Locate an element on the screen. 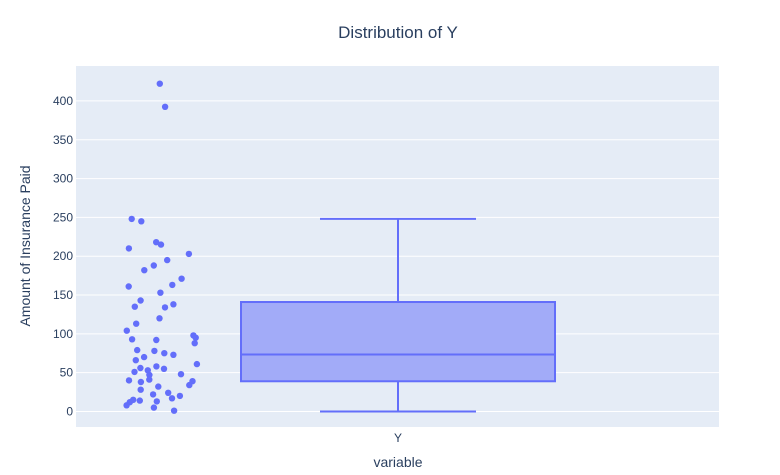 The height and width of the screenshot is (475, 780). x-tick-label: Y is located at coordinates (398, 438).